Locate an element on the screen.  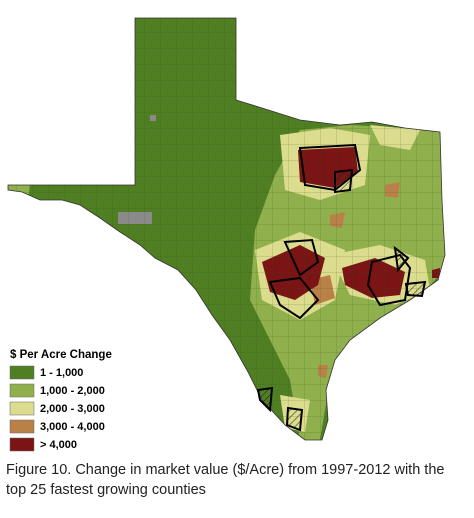
legend-title: $ Per Acre Change is located at coordinates (61, 355).